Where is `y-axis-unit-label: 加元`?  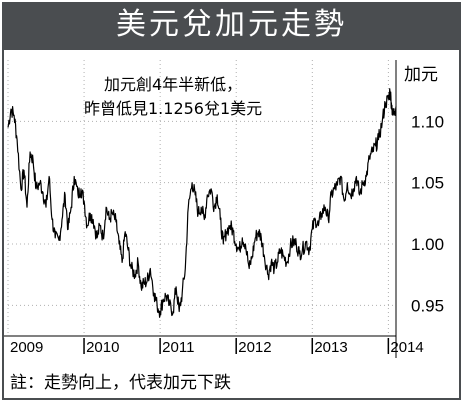 y-axis-unit-label: 加元 is located at coordinates (421, 75).